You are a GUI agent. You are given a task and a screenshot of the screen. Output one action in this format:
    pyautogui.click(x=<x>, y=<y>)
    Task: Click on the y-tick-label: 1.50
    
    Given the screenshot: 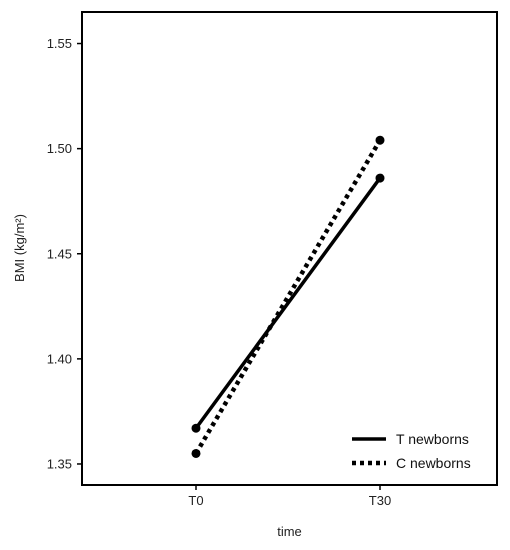 What is the action you would take?
    pyautogui.click(x=59, y=148)
    